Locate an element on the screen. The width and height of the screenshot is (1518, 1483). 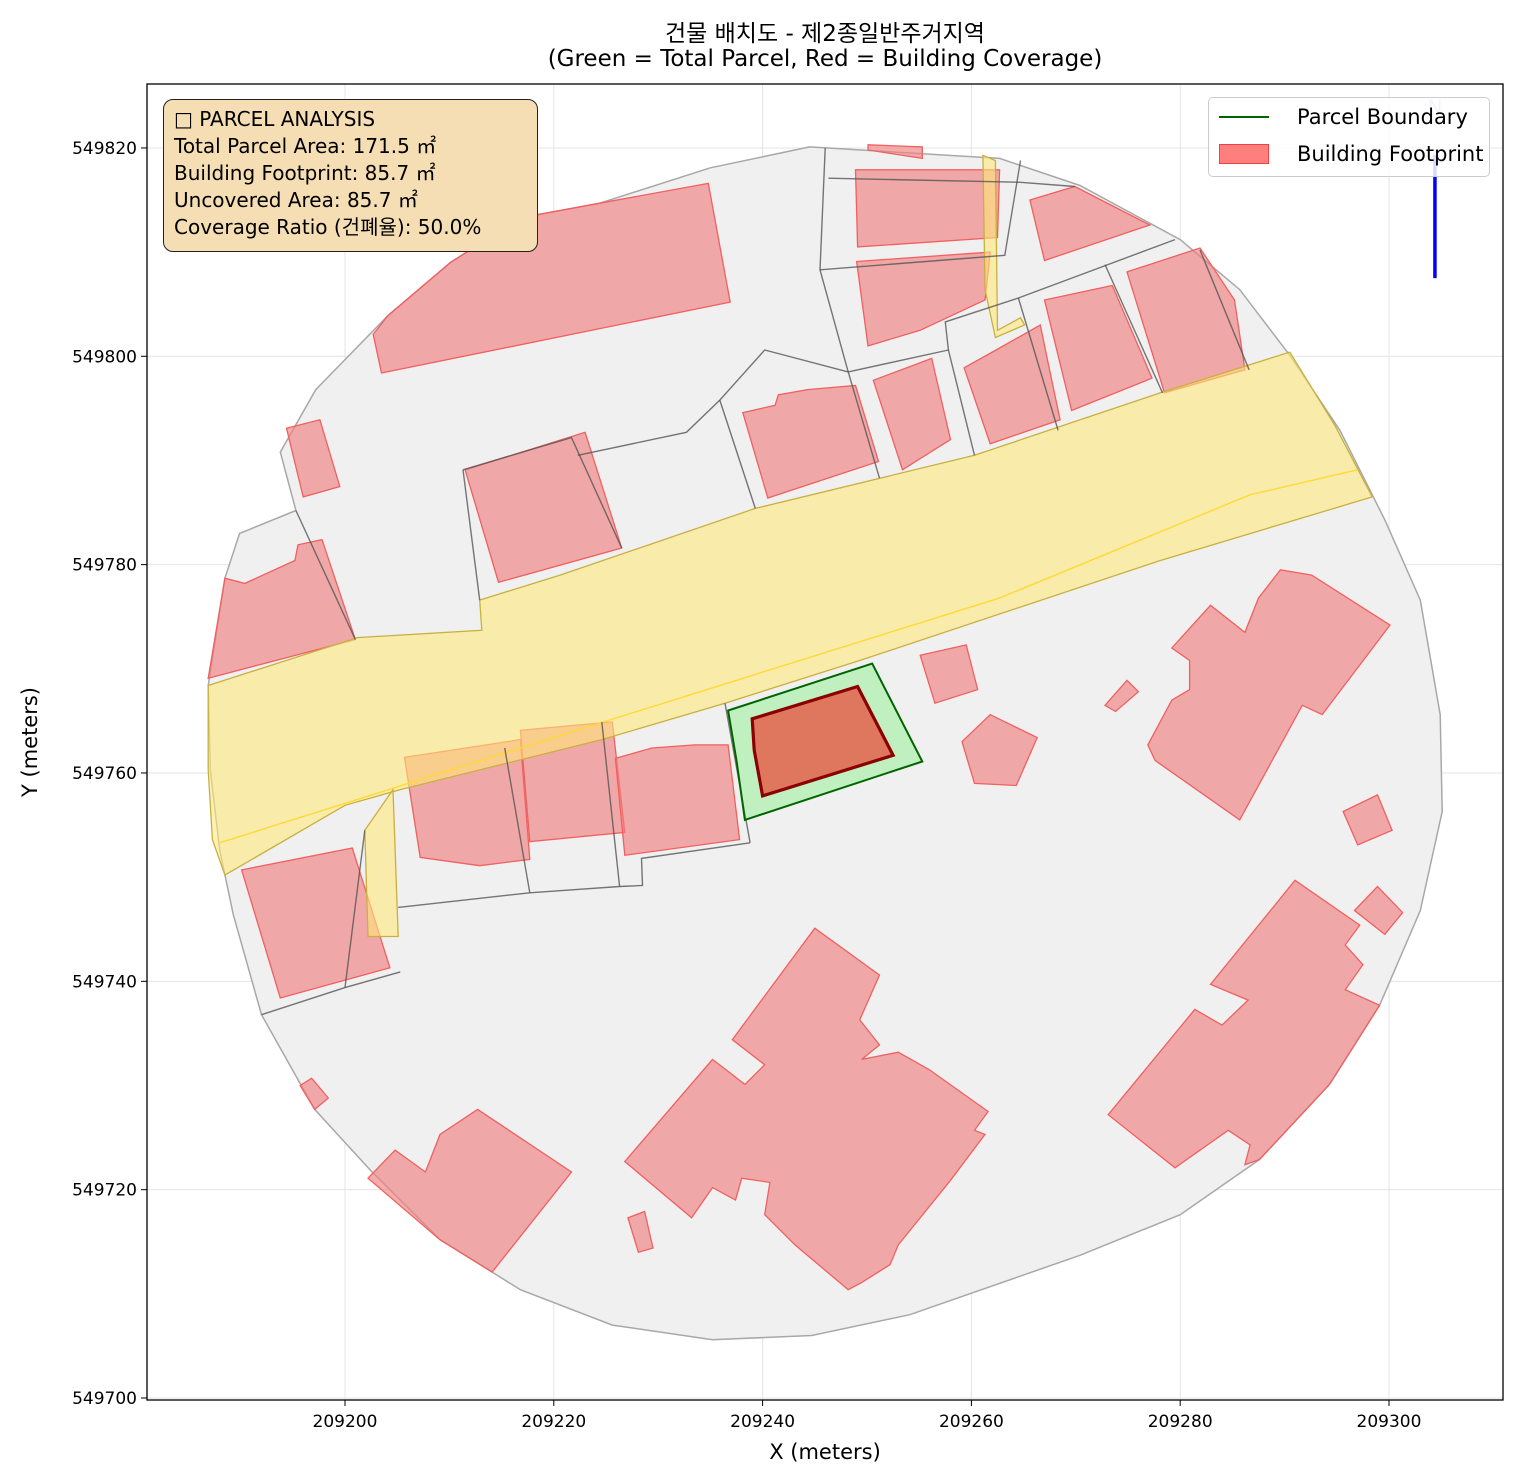
legend-item-parcel-boundary: Parcel Boundary is located at coordinates (1343, 117).